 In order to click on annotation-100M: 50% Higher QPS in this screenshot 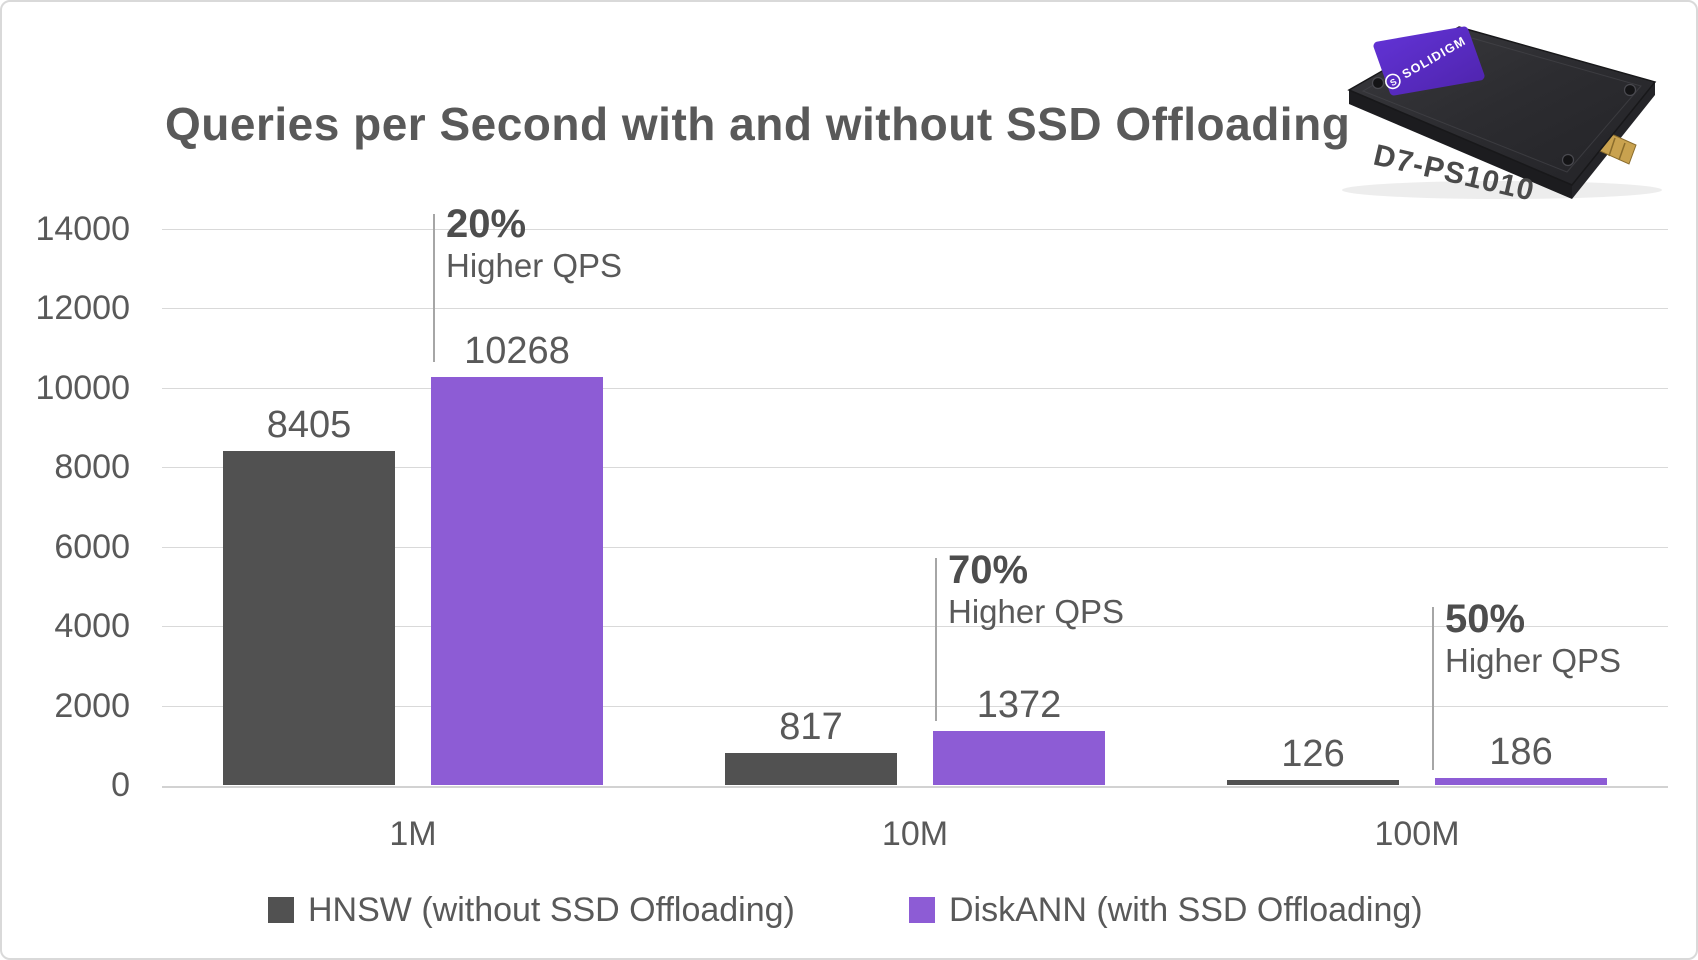, I will do `click(1533, 639)`.